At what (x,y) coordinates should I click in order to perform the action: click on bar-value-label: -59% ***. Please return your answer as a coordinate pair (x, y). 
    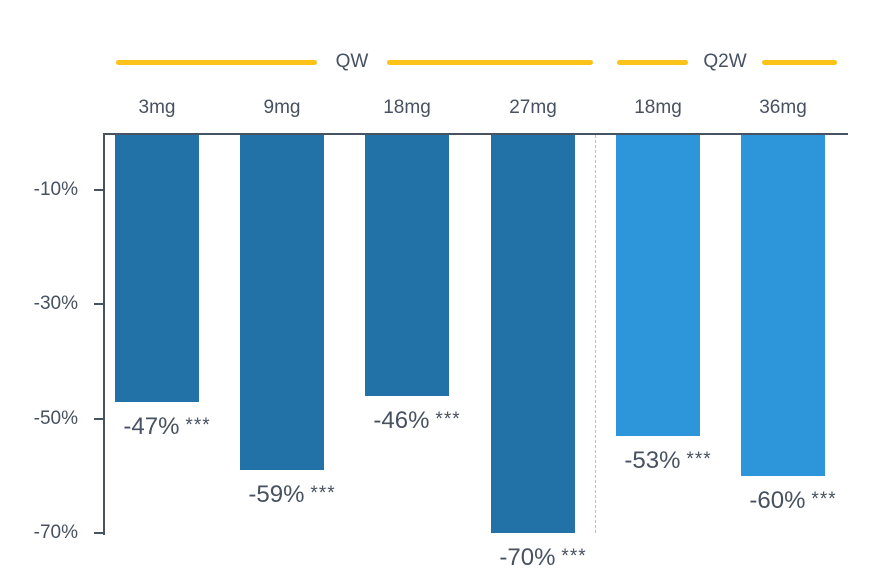
    Looking at the image, I should click on (292, 495).